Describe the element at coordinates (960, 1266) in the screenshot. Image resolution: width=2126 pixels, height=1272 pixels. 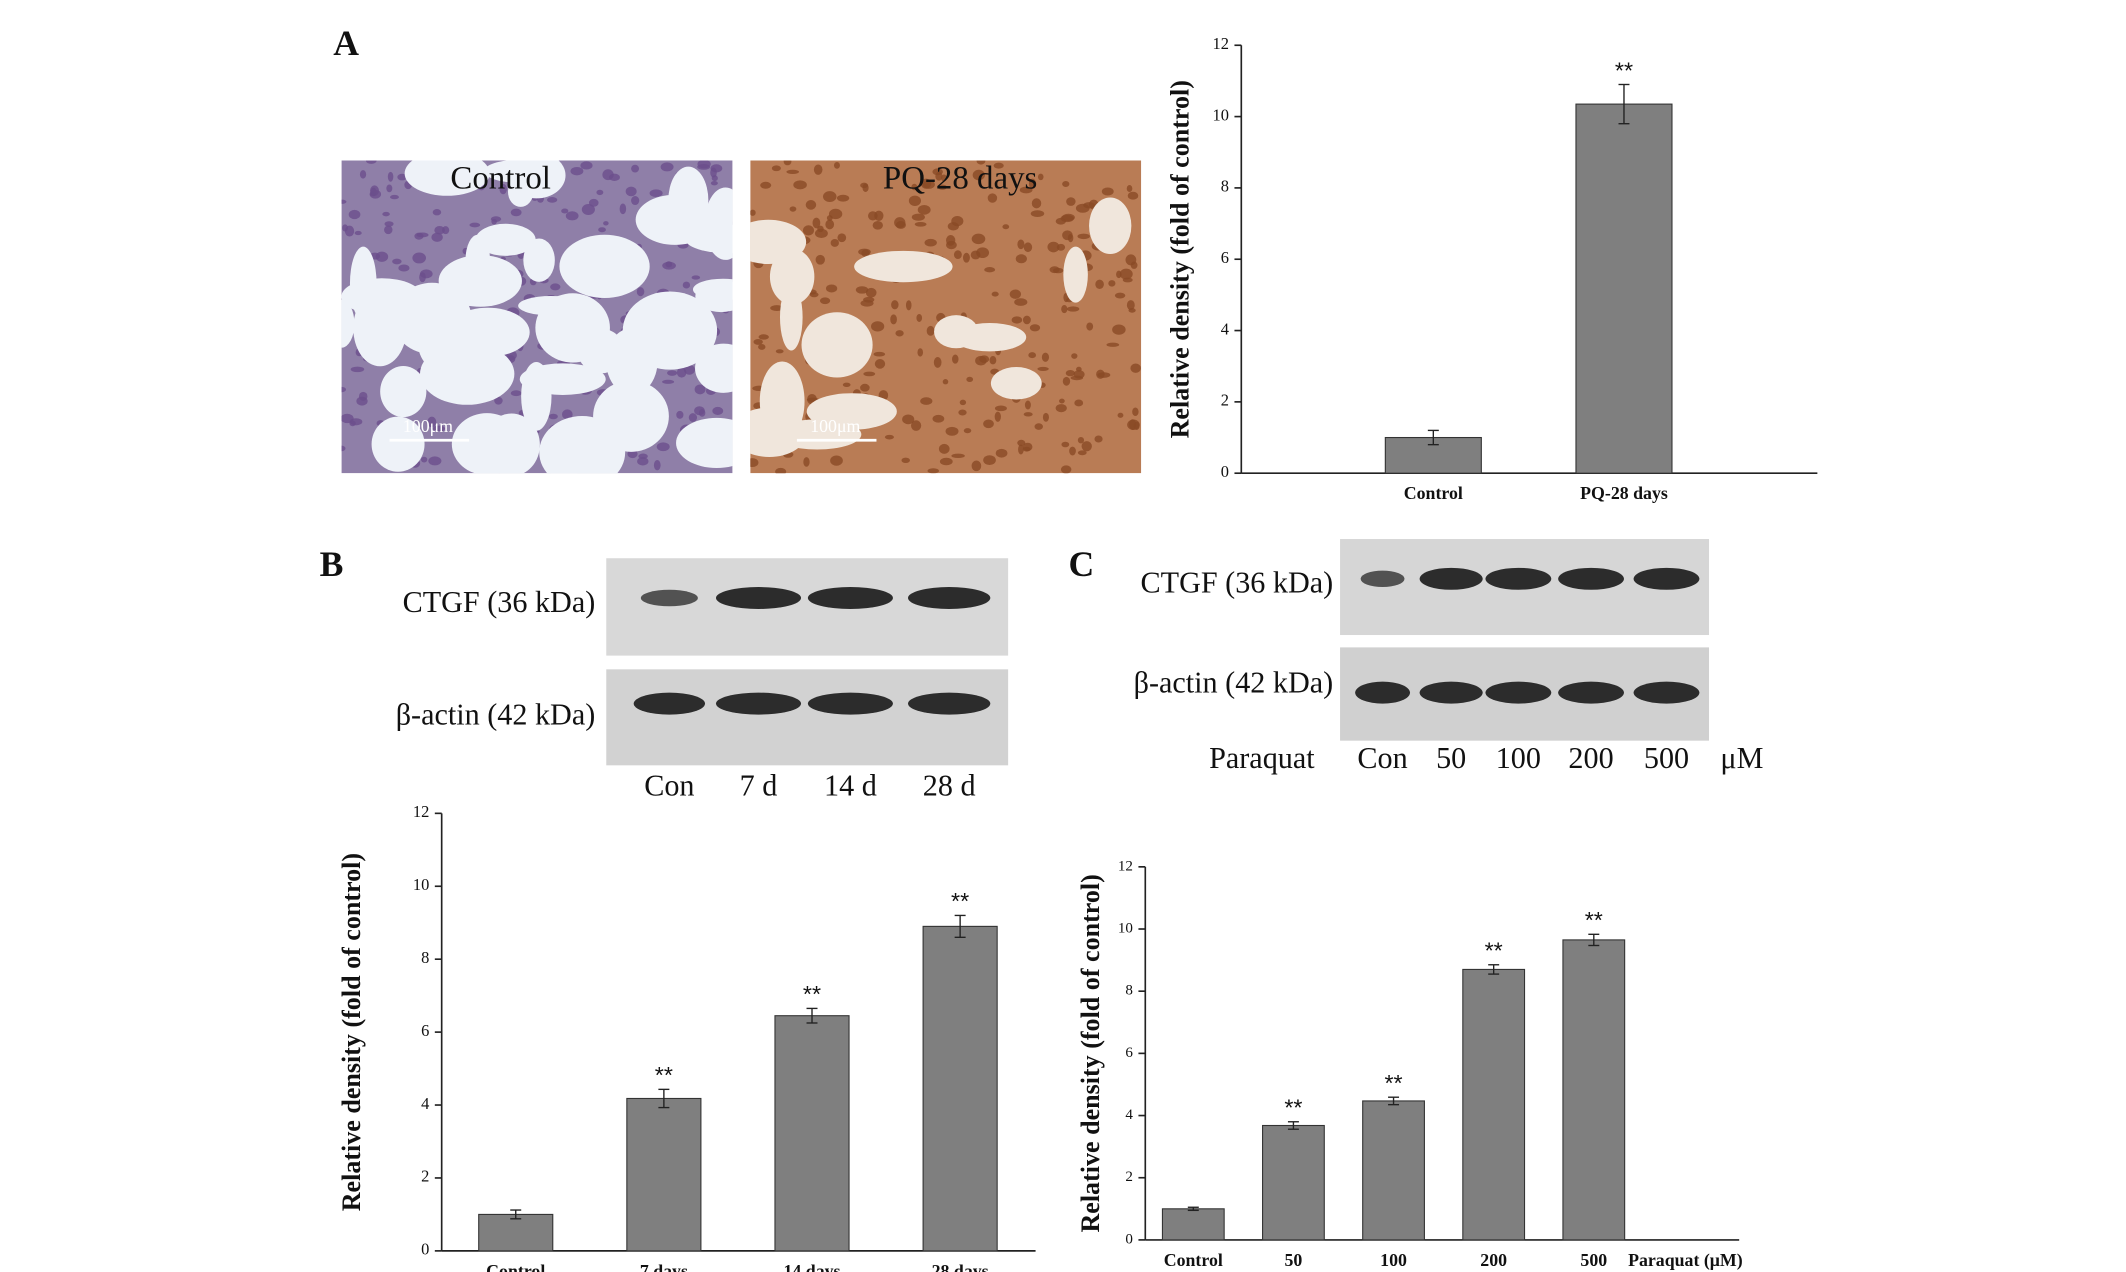
I see `x-tick-label: 28 days` at that location.